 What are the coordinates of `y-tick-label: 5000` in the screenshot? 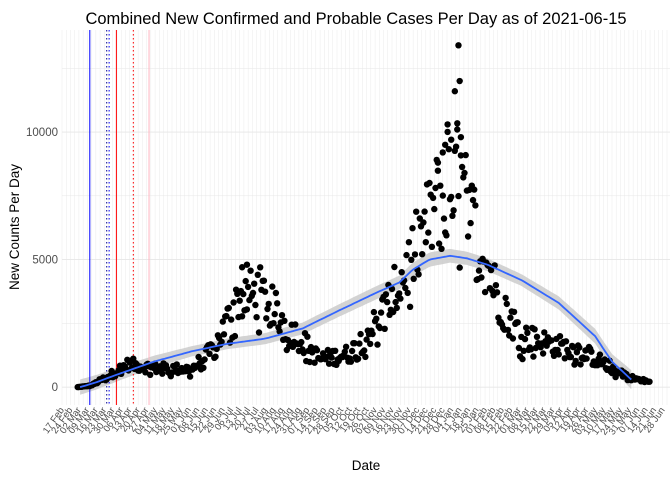 It's located at (45, 261).